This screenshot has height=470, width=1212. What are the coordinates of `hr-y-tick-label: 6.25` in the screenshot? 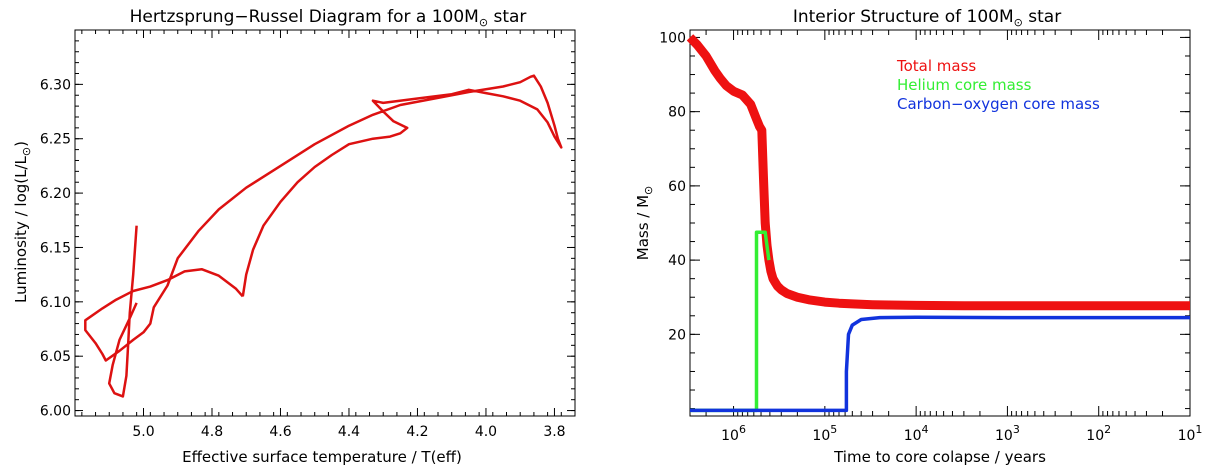 It's located at (55, 140).